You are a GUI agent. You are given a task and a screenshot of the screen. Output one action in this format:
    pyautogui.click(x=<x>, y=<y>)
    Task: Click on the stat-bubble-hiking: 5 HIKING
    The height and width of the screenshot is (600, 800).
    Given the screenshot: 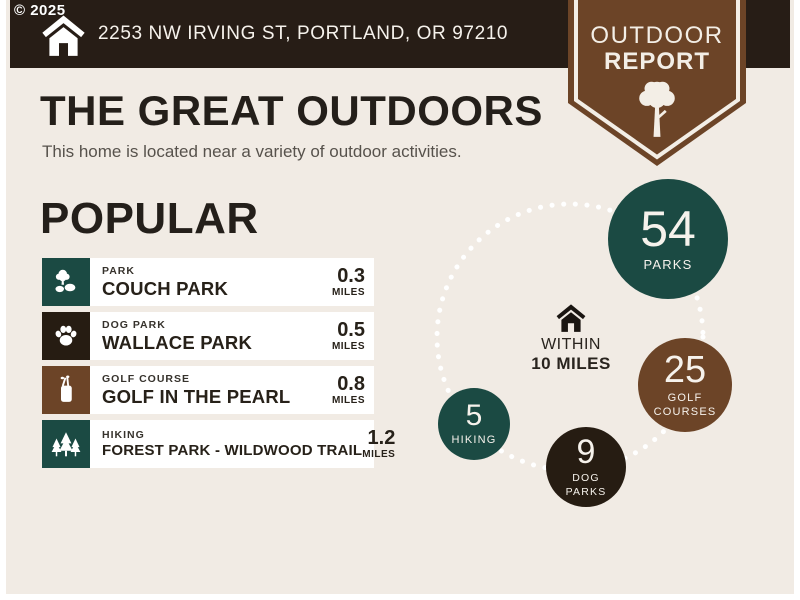 What is the action you would take?
    pyautogui.click(x=474, y=424)
    